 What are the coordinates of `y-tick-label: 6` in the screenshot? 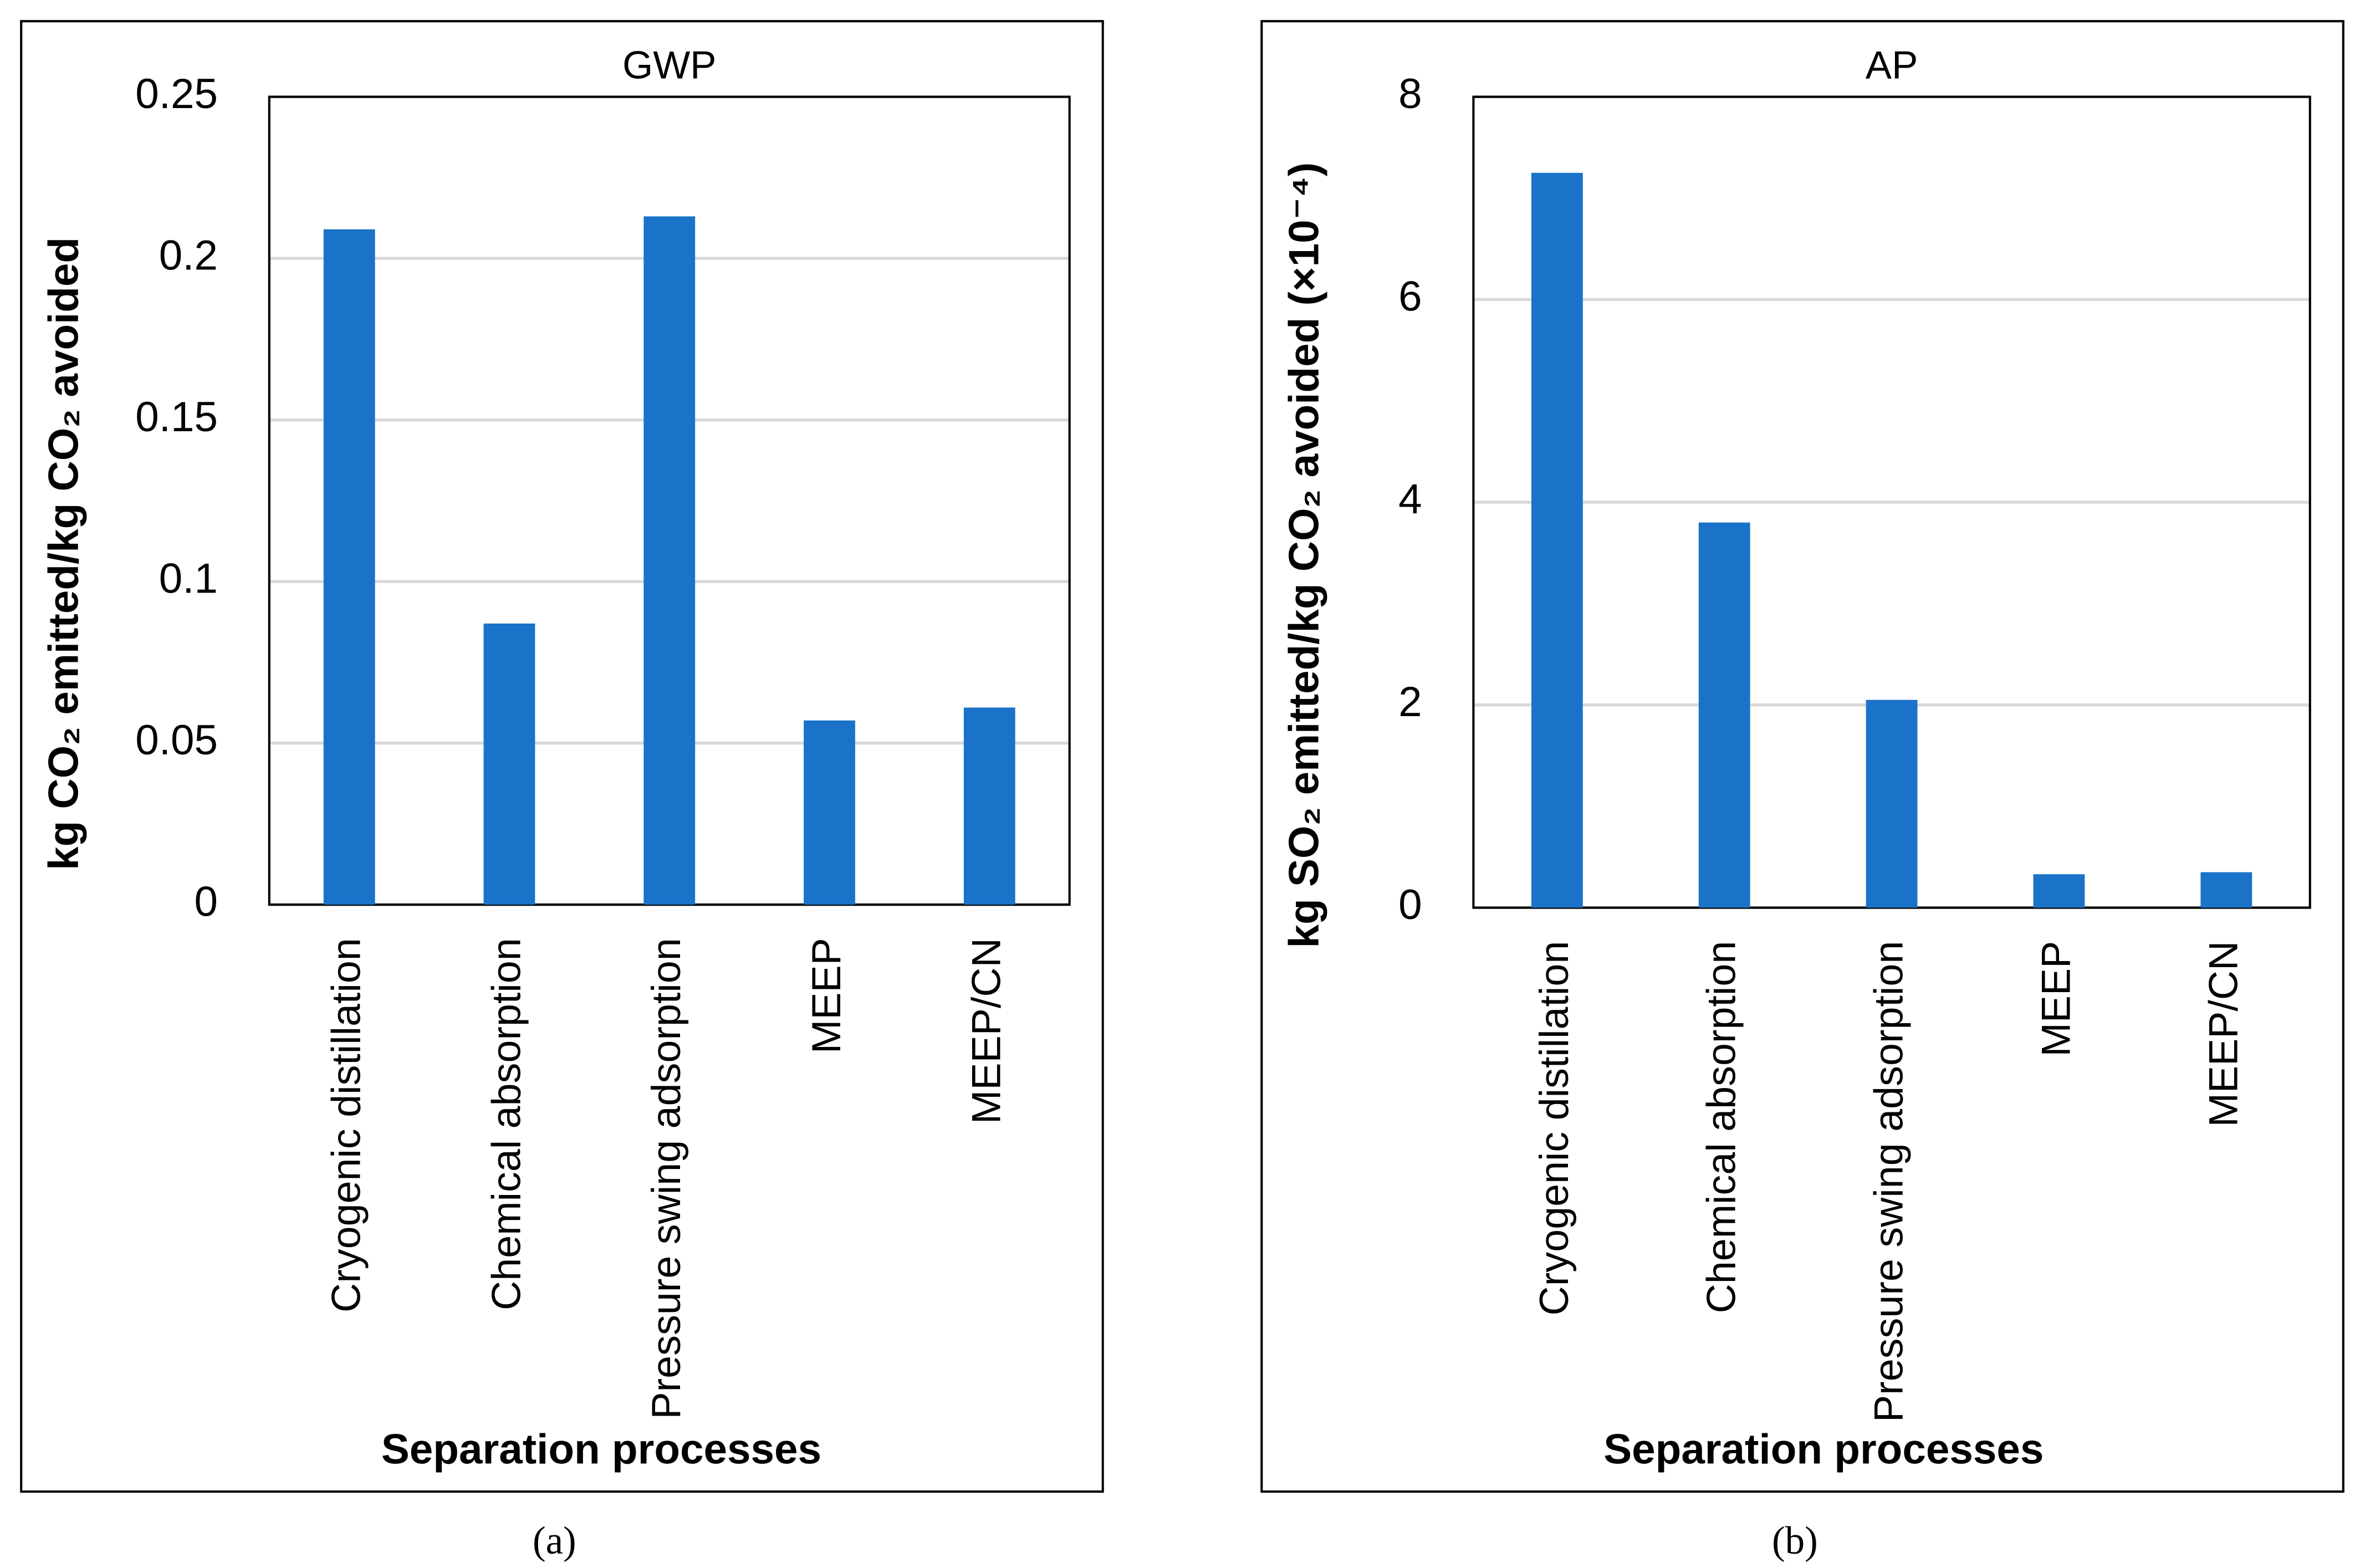 It's located at (1410, 297).